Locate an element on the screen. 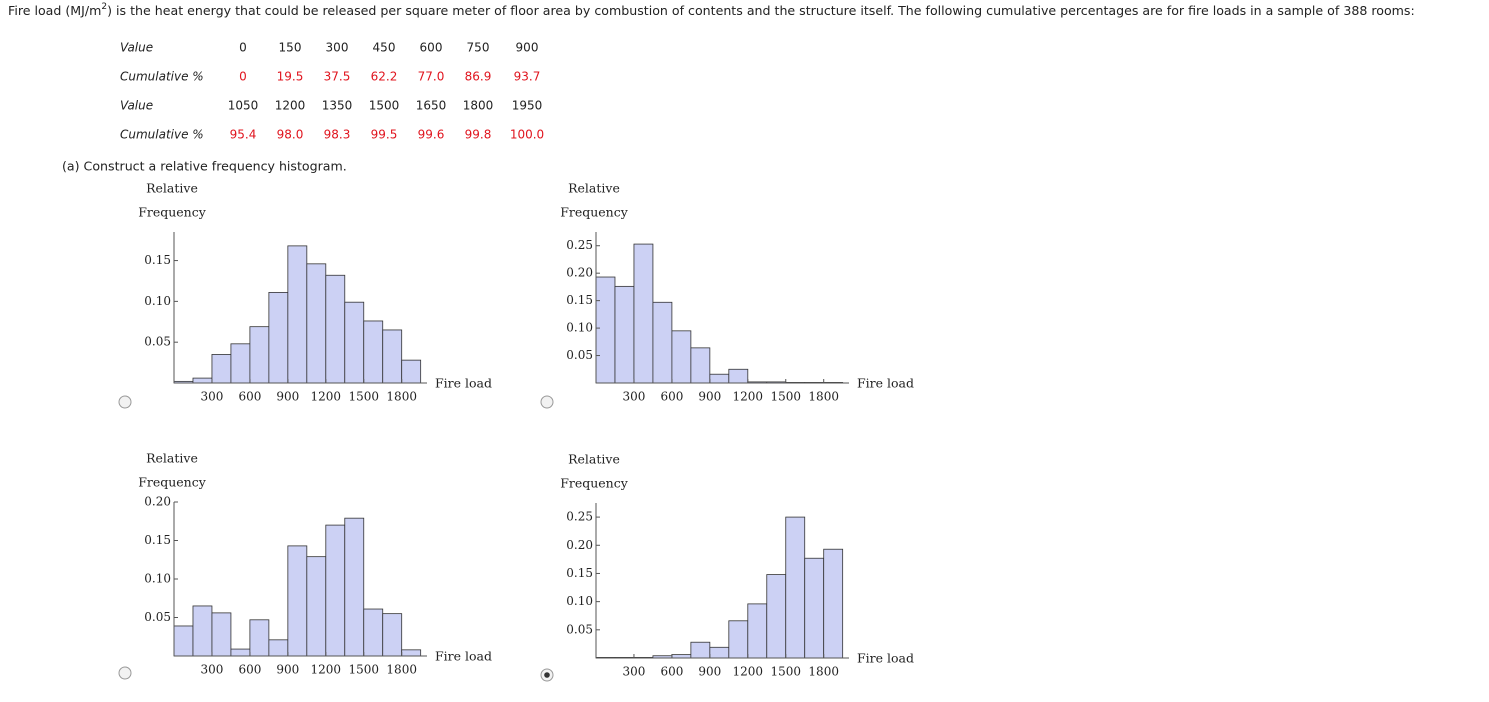 The height and width of the screenshot is (702, 1489). table-cell: 750 is located at coordinates (478, 48).